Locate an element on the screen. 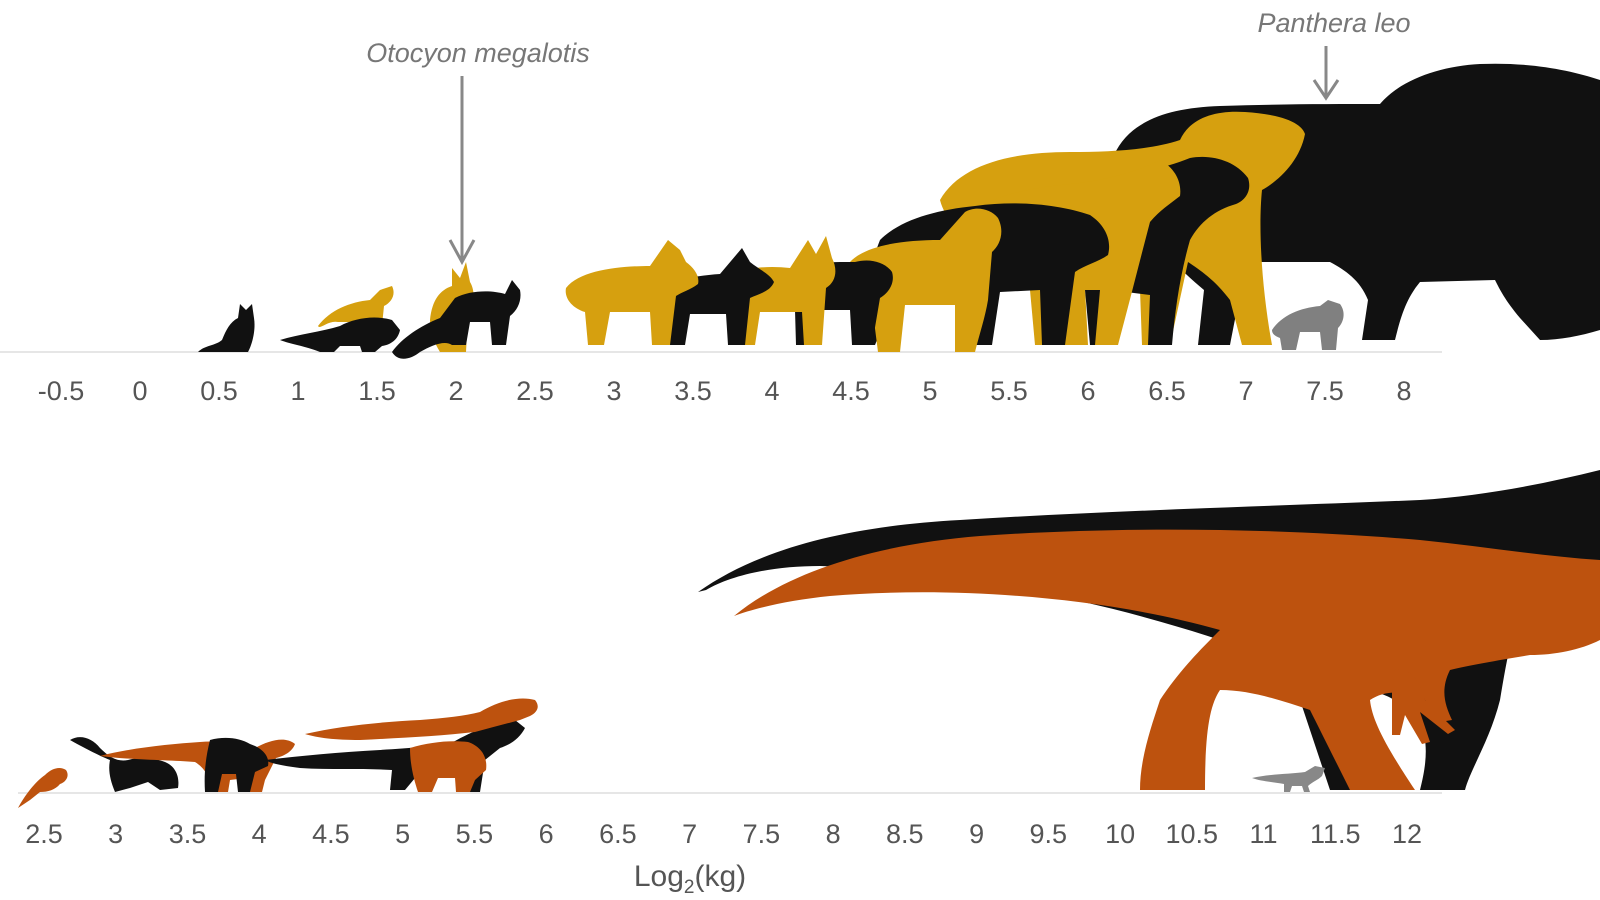 This screenshot has height=900, width=1600. raptor-orange-top-silhouette is located at coordinates (421, 719).